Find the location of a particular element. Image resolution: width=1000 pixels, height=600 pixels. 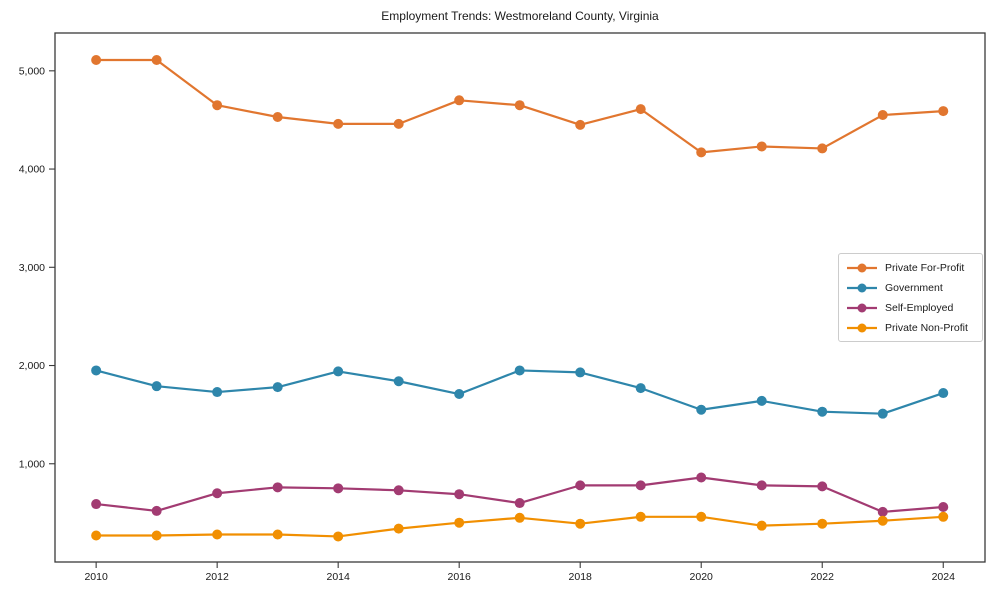

legend-item-label: Private Non-Profit is located at coordinates (926, 327).